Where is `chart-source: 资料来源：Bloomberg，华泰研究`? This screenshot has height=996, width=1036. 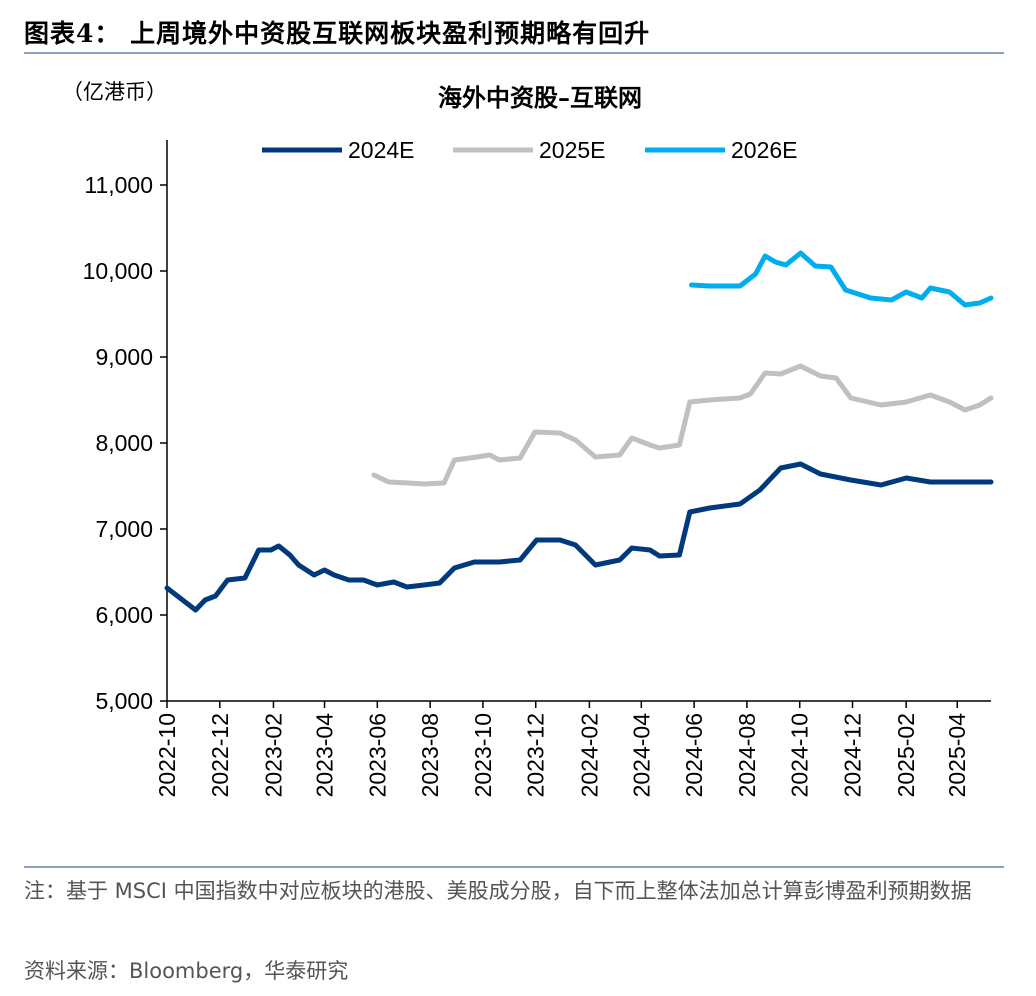
chart-source: 资料来源：Bloomberg，华泰研究 is located at coordinates (186, 971).